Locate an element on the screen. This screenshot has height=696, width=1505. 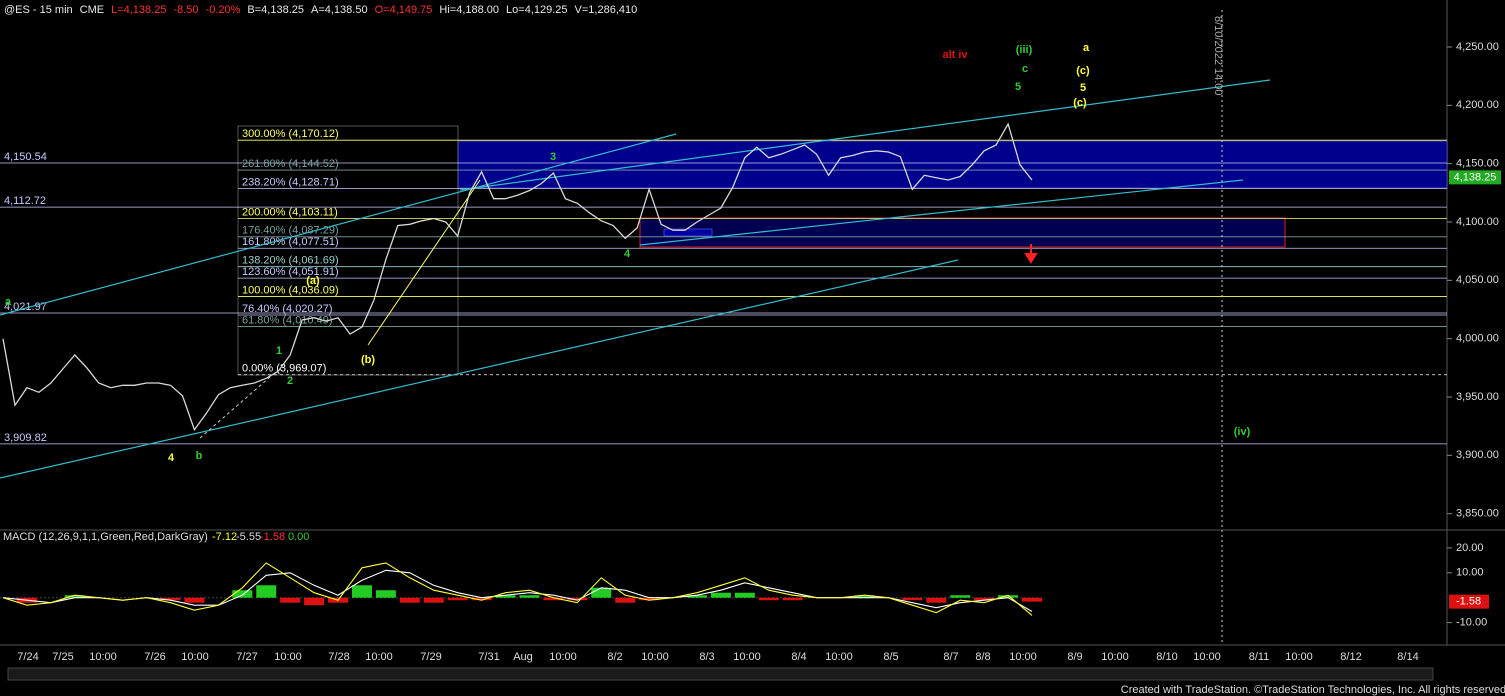
x-tick-label: Aug is located at coordinates (523, 657).